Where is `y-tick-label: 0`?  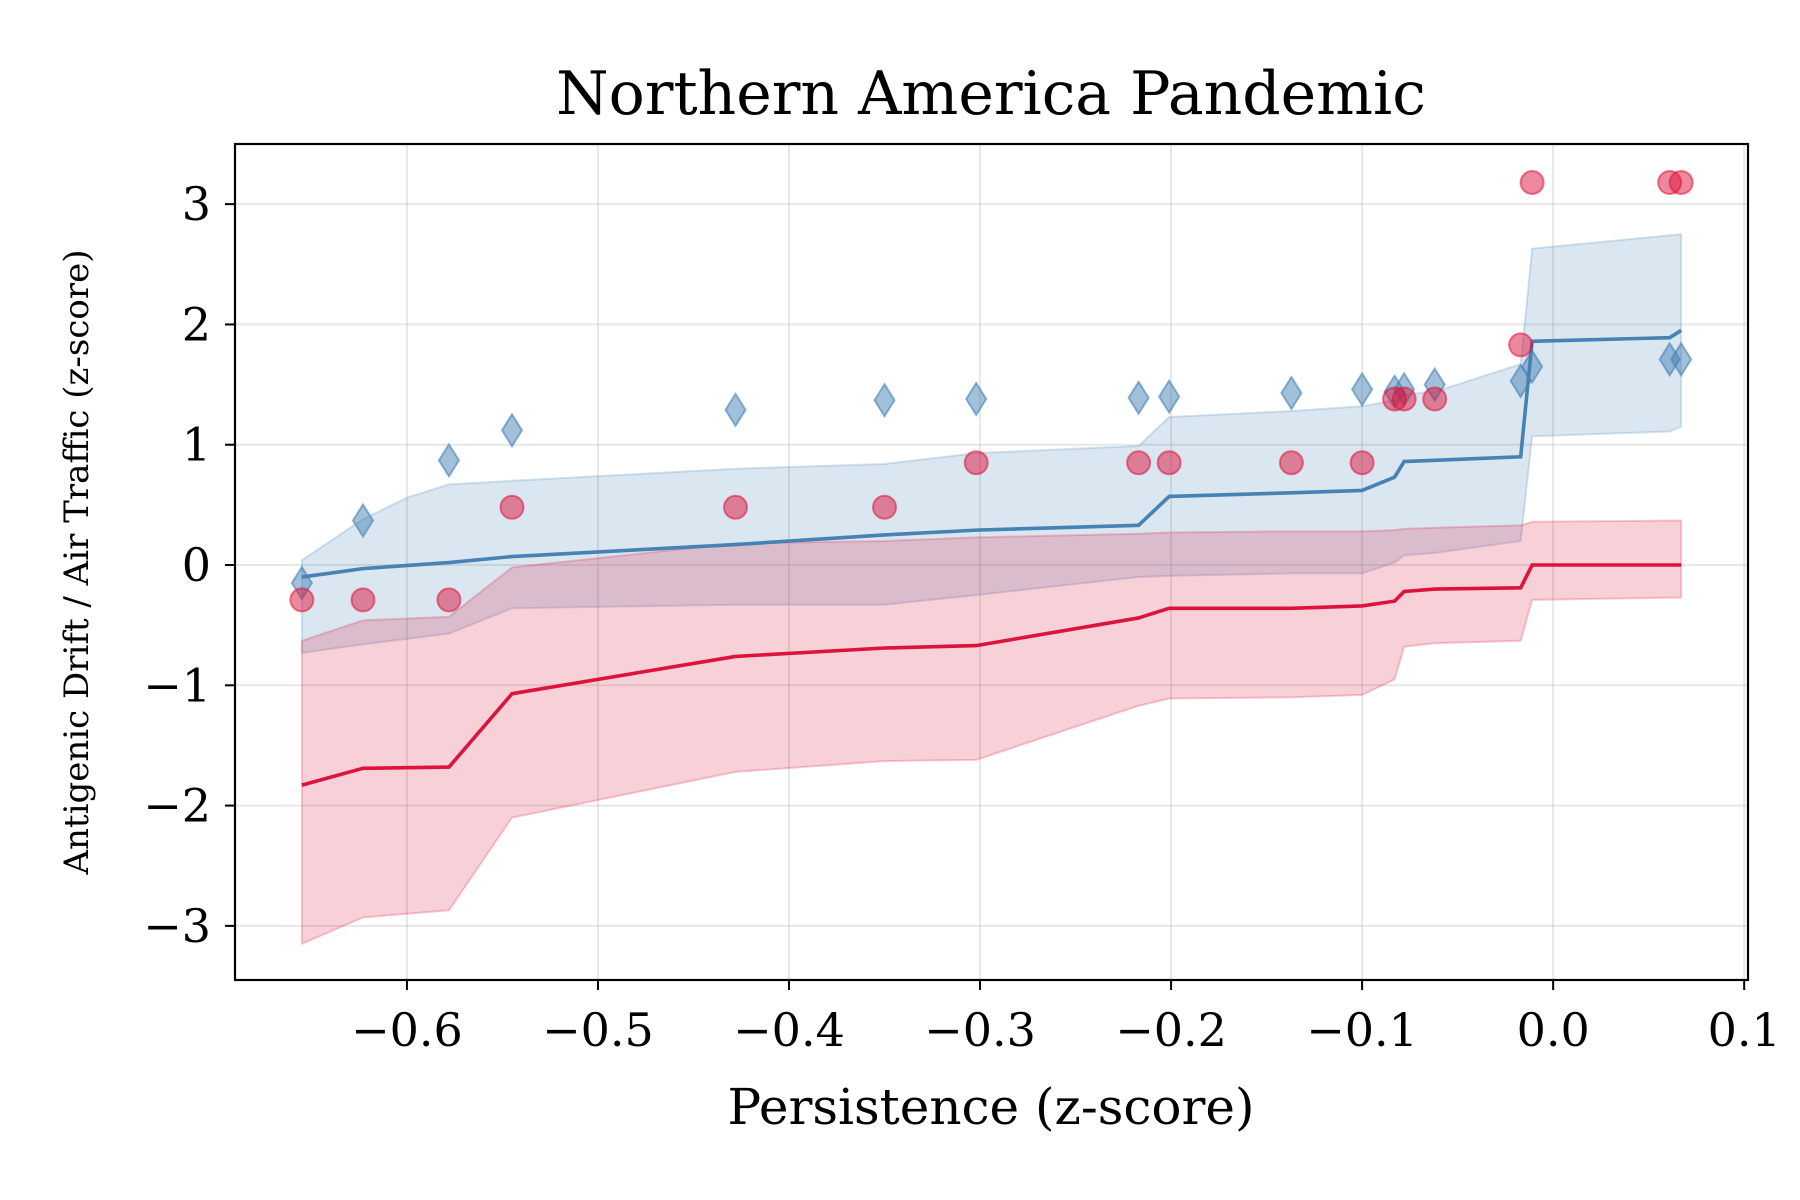 y-tick-label: 0 is located at coordinates (196, 565).